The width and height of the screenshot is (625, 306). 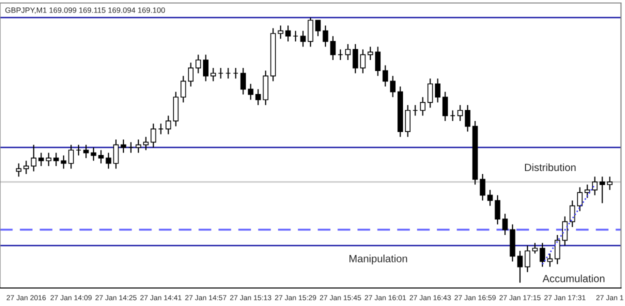 What do you see at coordinates (379, 259) in the screenshot?
I see `annotation: Manipulation` at bounding box center [379, 259].